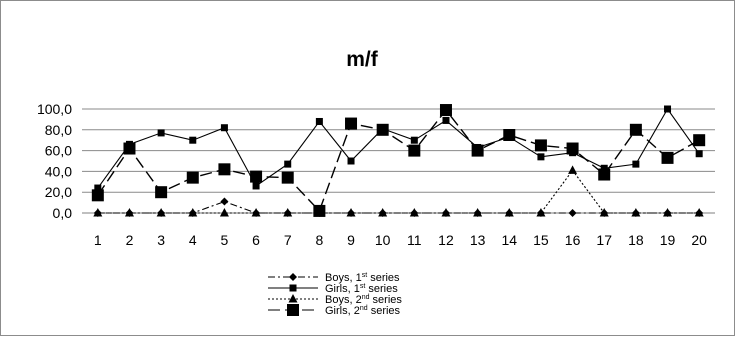  What do you see at coordinates (58, 130) in the screenshot?
I see `y-tick-label: 80,0` at bounding box center [58, 130].